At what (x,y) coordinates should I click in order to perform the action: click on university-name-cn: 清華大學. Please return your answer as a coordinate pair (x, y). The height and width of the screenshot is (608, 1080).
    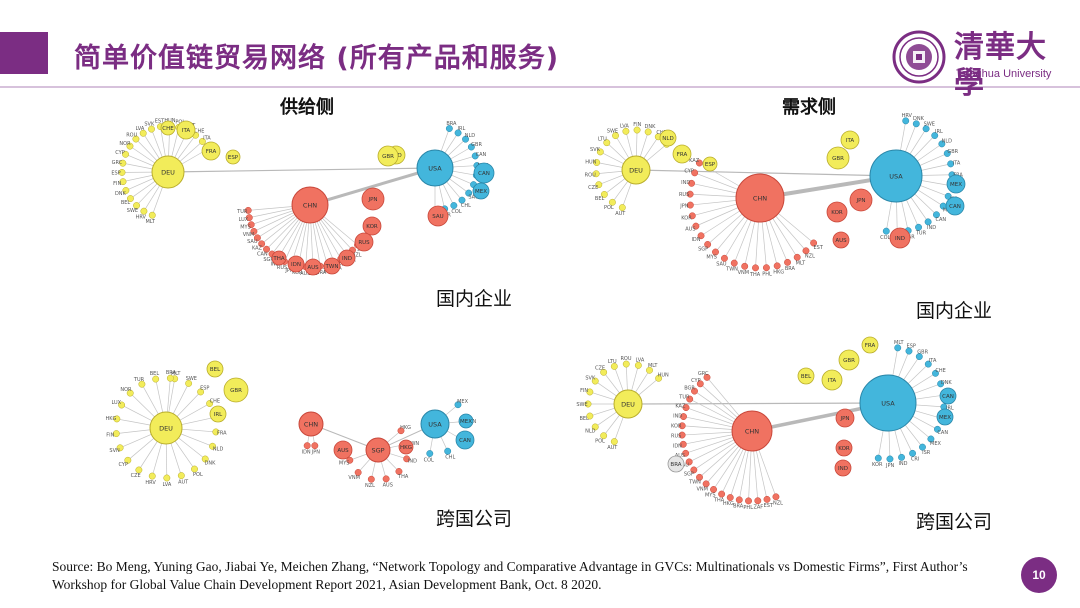
    Looking at the image, I should click on (1000, 65).